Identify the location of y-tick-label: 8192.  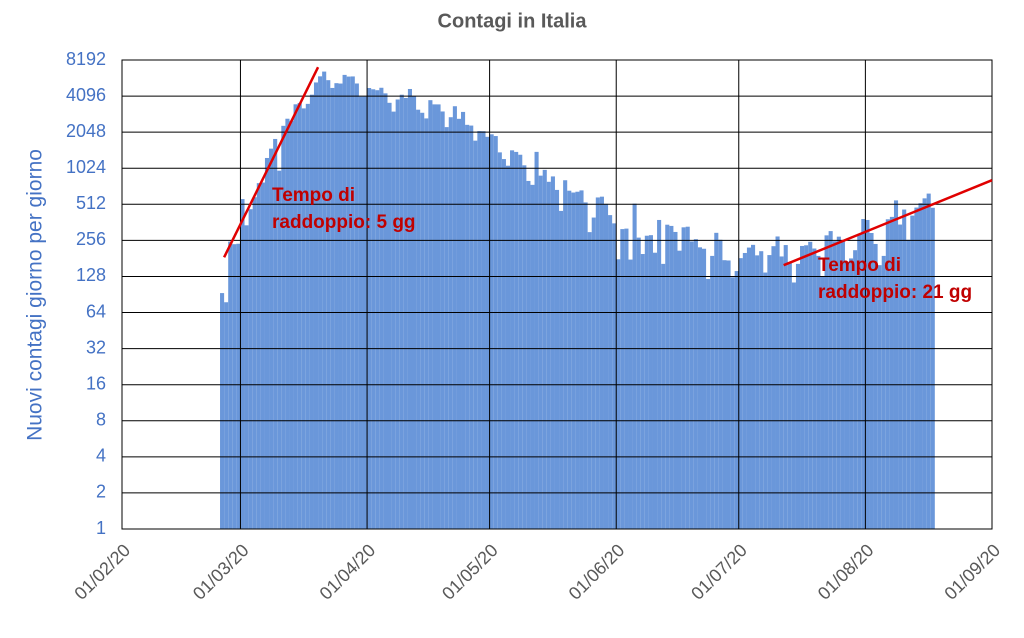
(86, 59).